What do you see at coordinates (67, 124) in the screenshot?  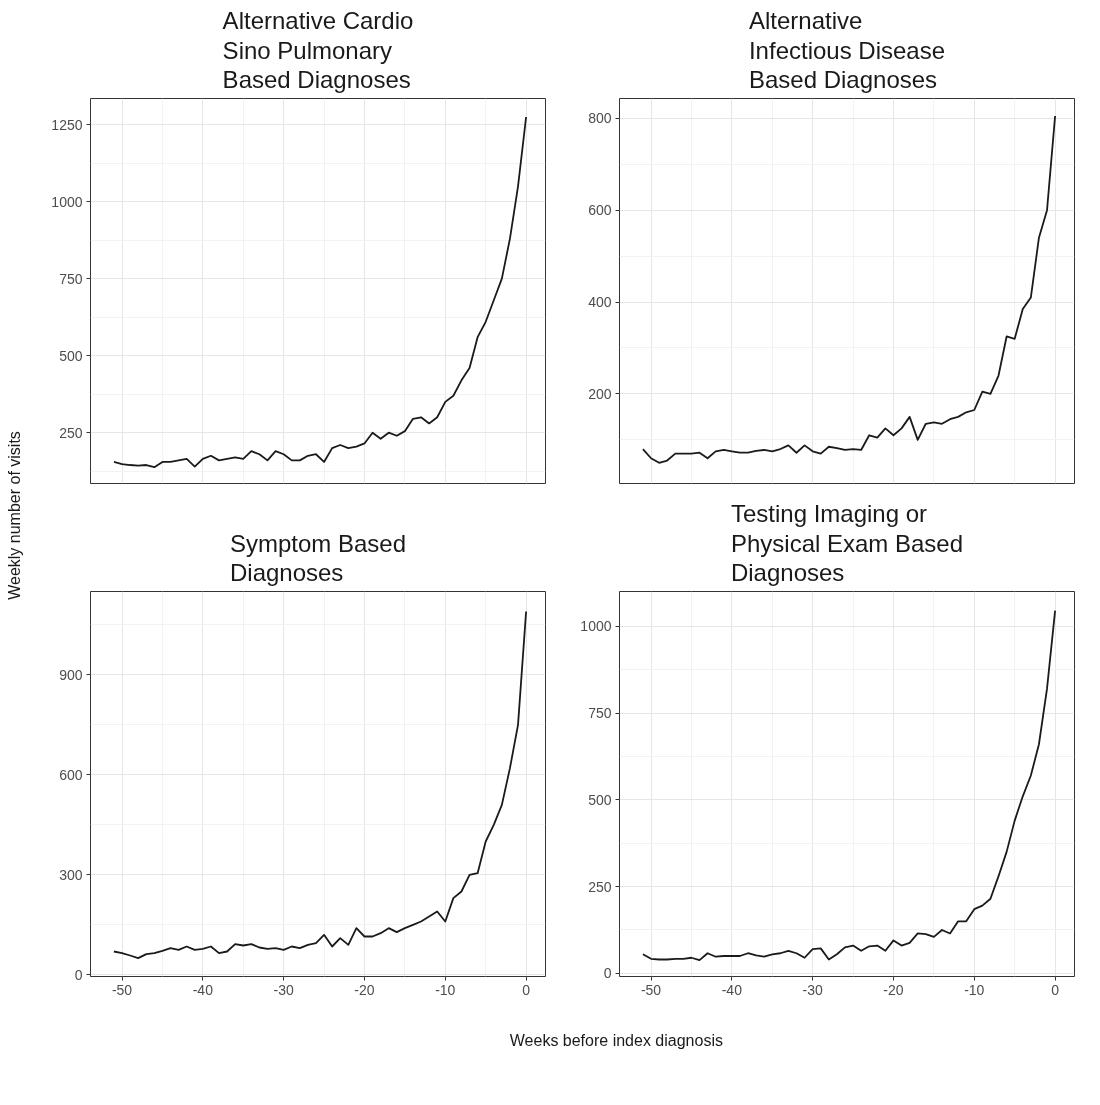 I see `y-tick-label: 1250` at bounding box center [67, 124].